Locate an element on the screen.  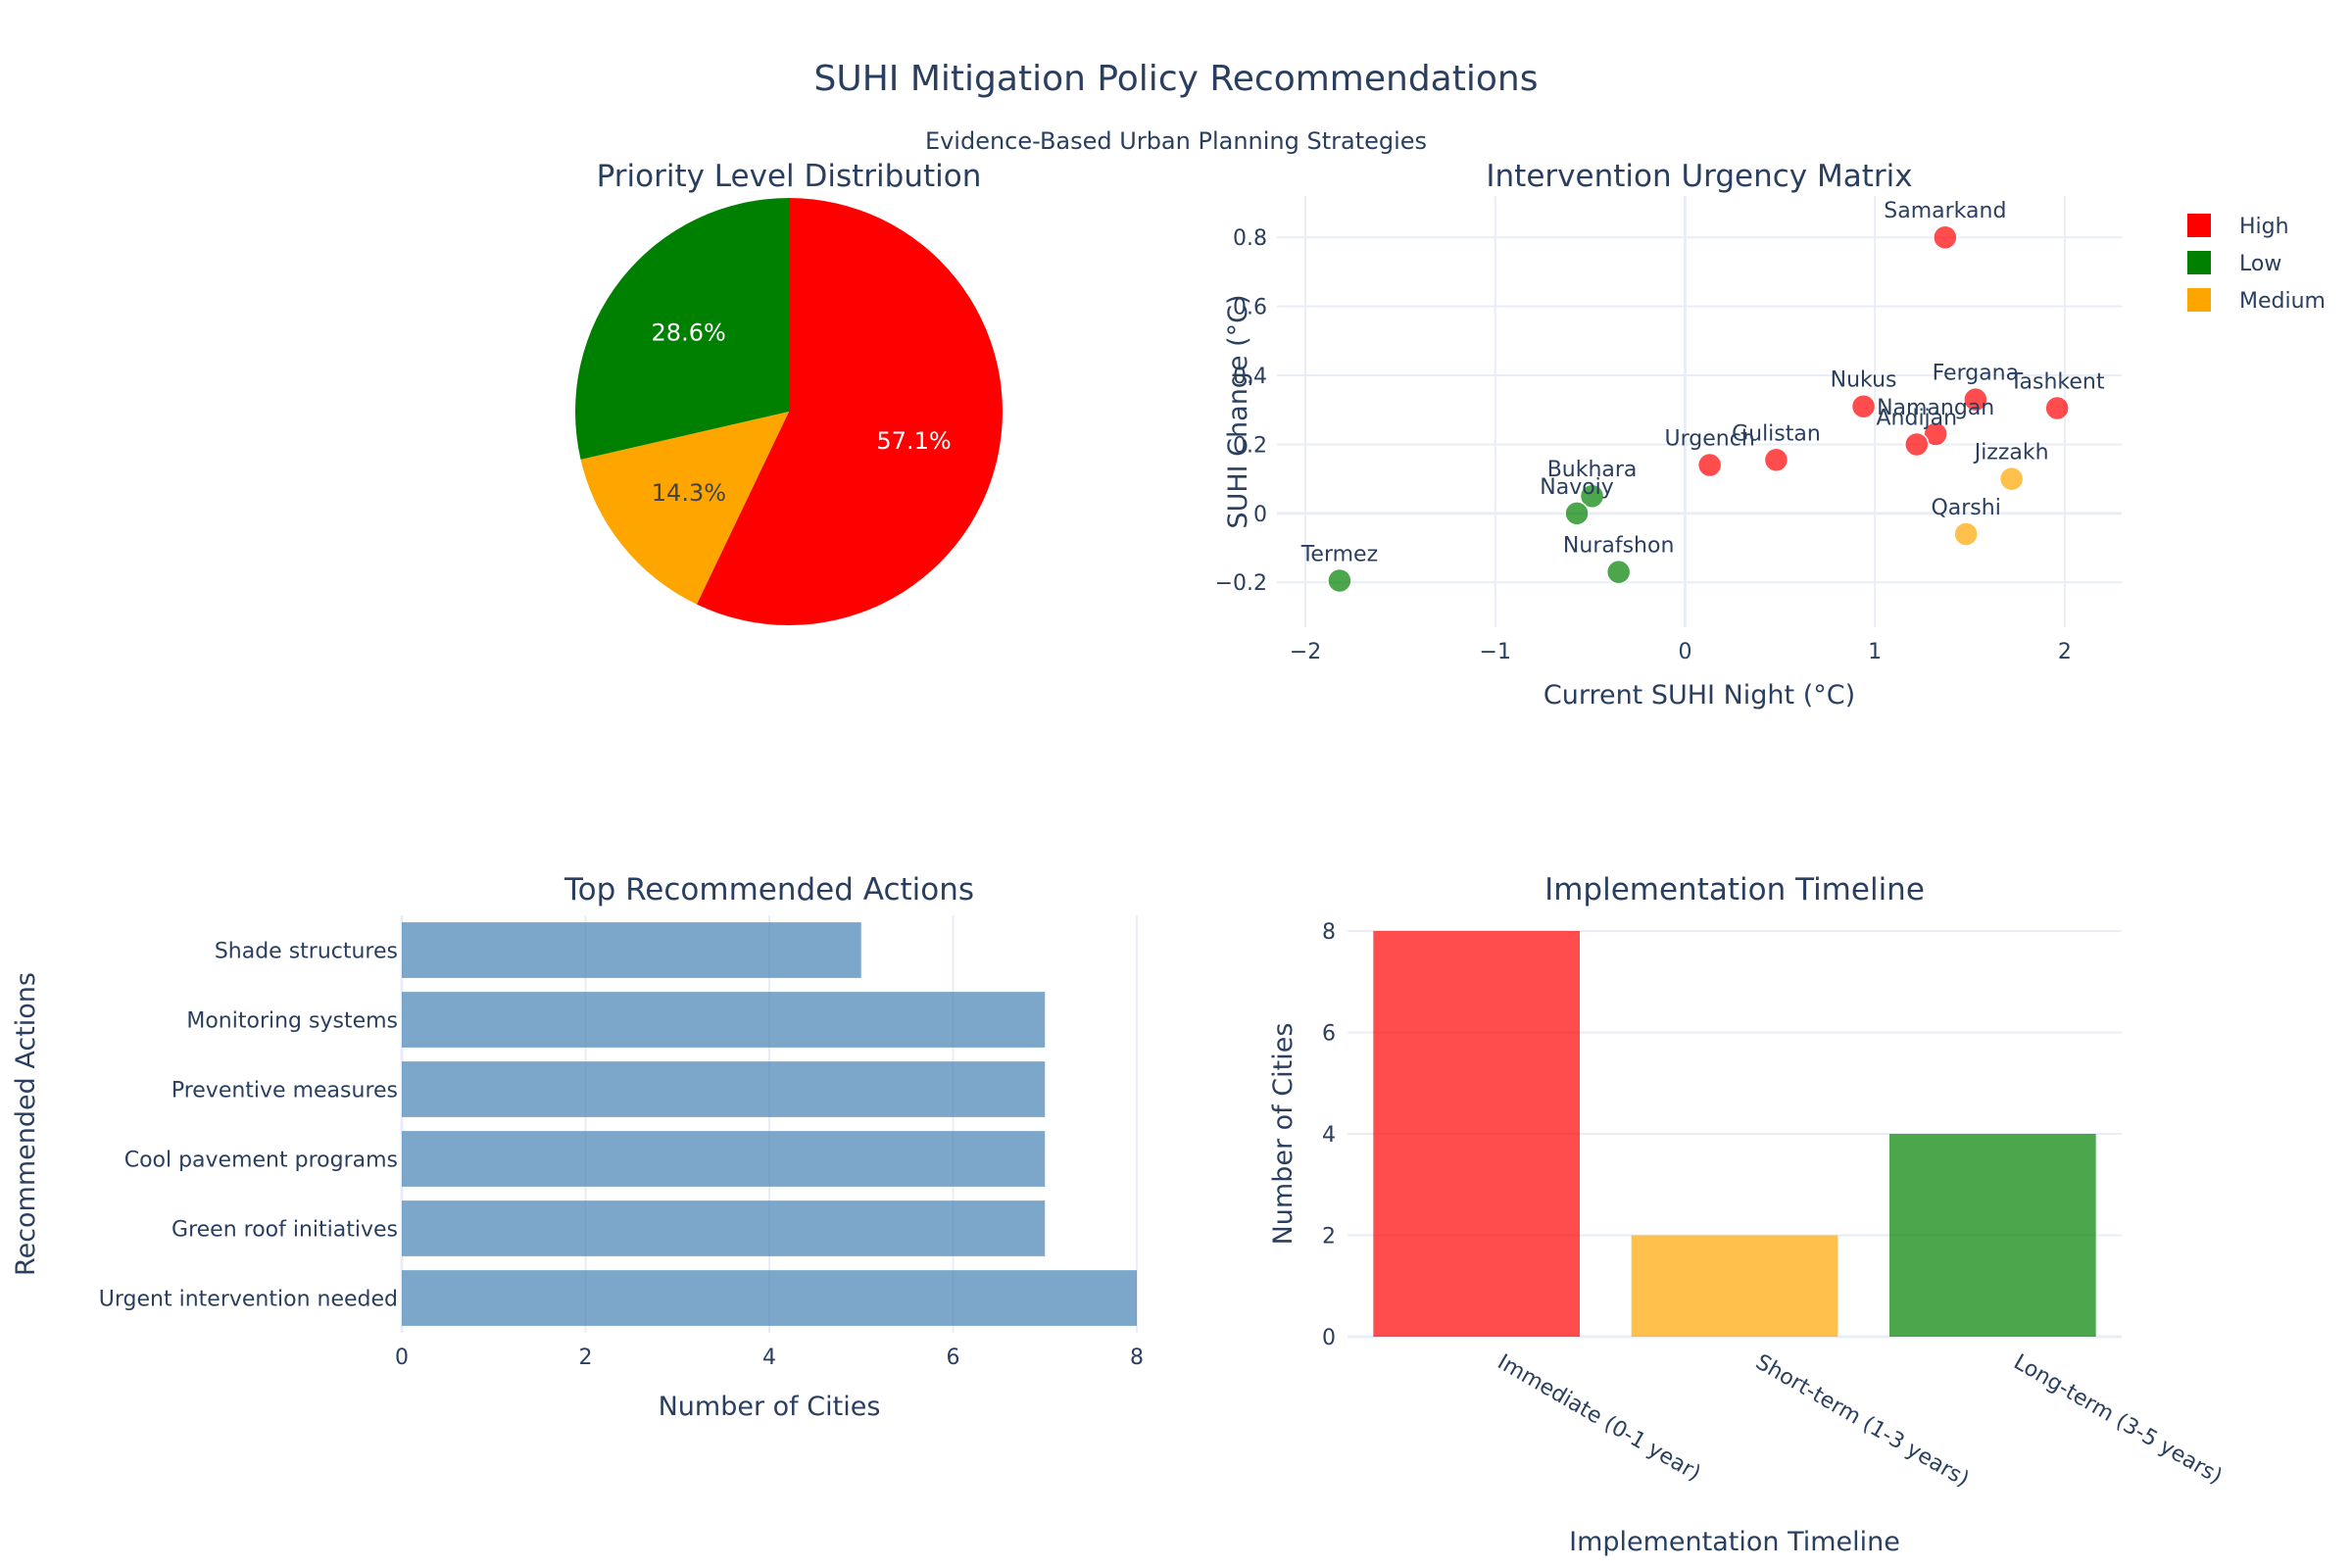
scatter-y-tick-label: 0.4 is located at coordinates (1250, 377).